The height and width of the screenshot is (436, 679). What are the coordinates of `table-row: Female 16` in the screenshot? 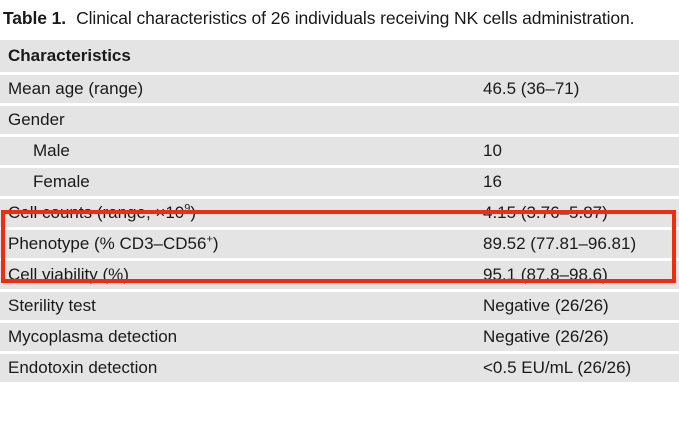 It's located at (339, 183).